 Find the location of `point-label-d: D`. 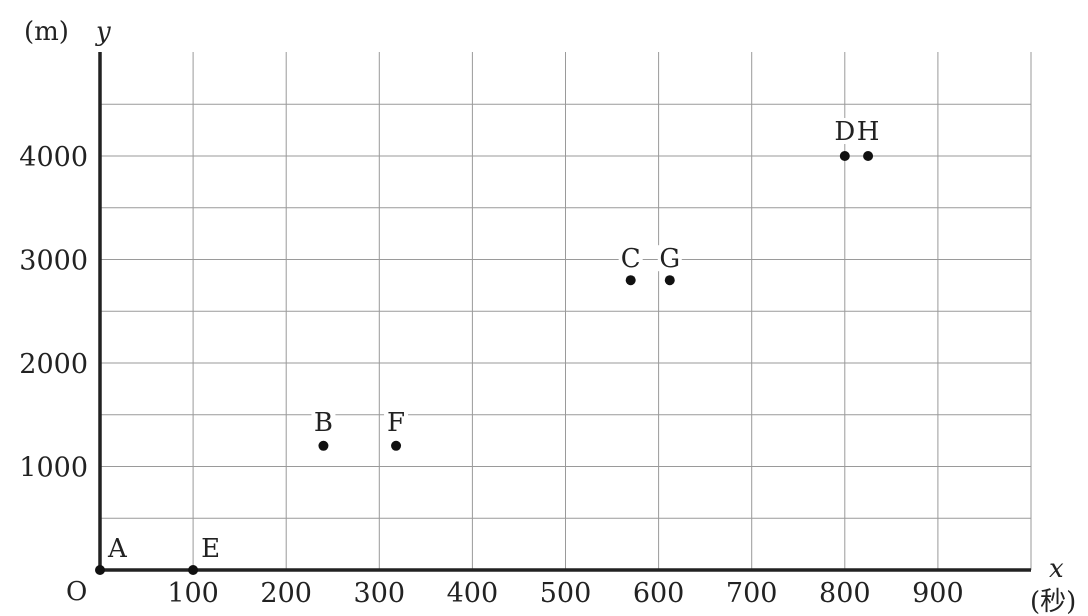

point-label-d: D is located at coordinates (844, 132).